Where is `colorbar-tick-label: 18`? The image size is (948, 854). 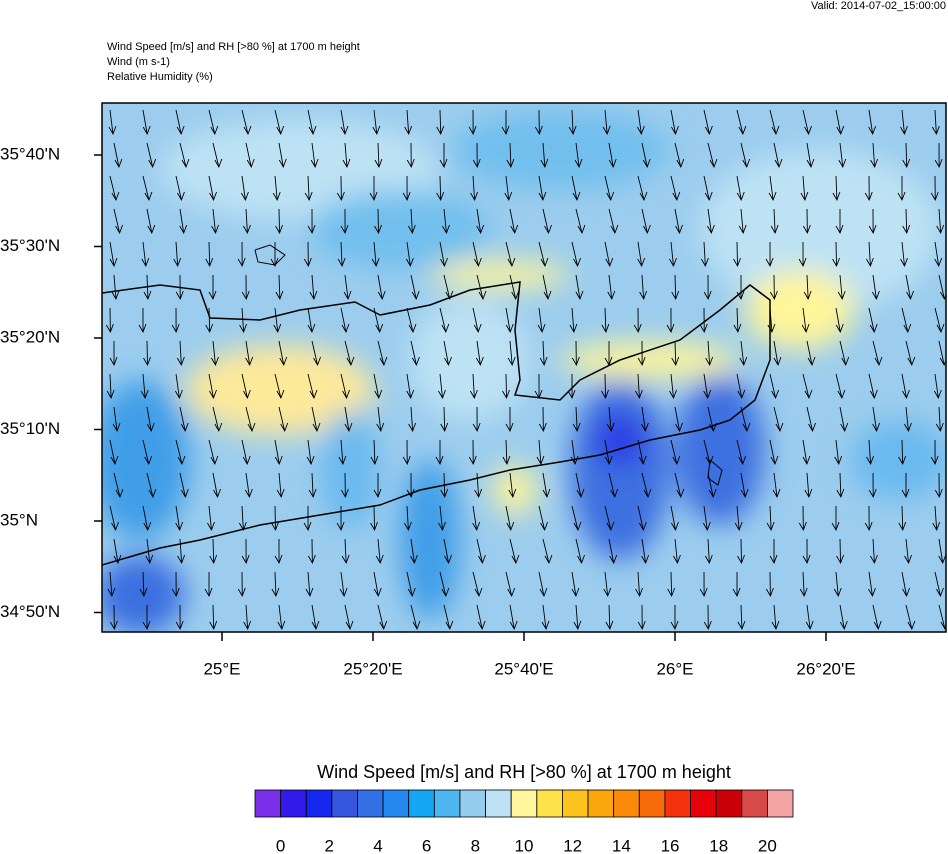
colorbar-tick-label: 18 is located at coordinates (718, 845).